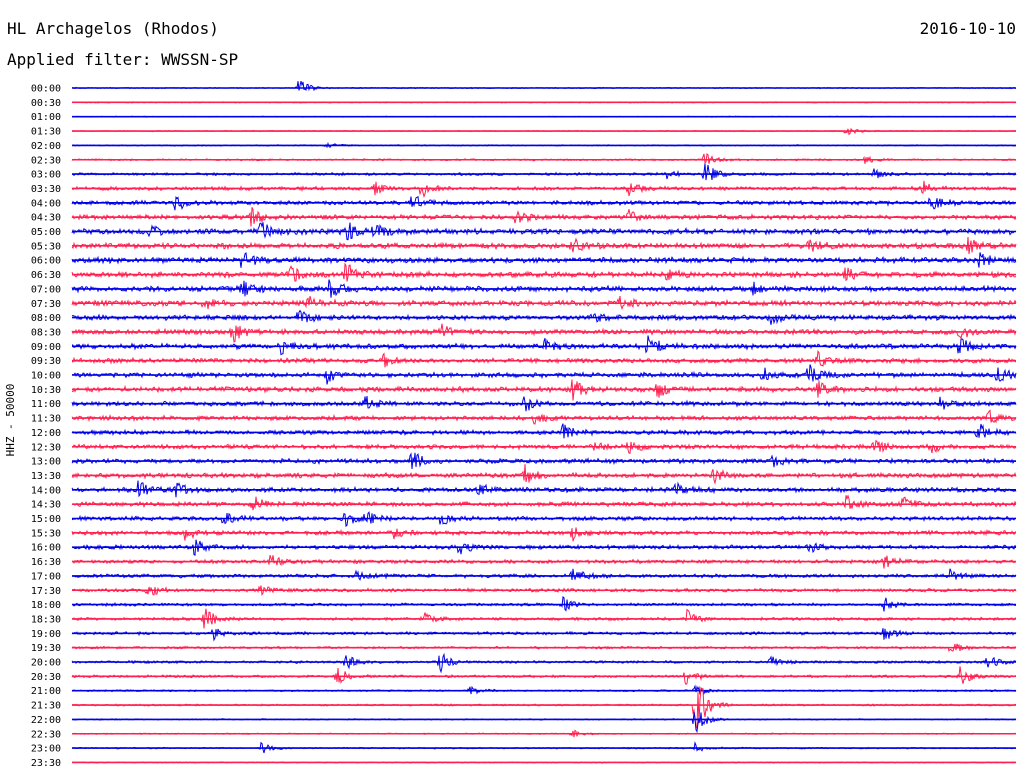  Describe the element at coordinates (123, 59) in the screenshot. I see `filter-label: Applied filter: WWSSN-SP` at that location.